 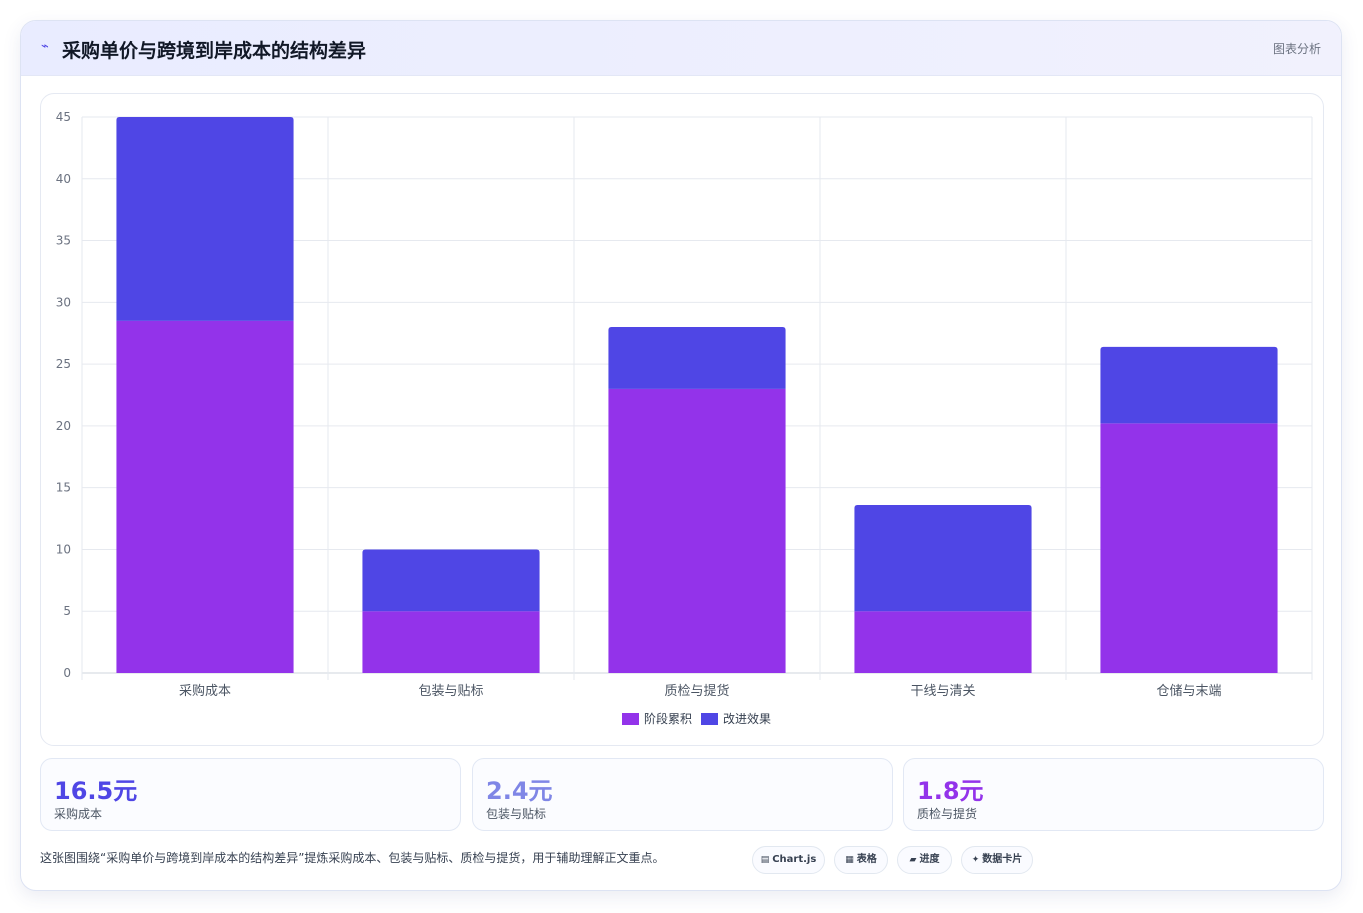 I want to click on y-tick-label: 5, so click(x=67, y=611).